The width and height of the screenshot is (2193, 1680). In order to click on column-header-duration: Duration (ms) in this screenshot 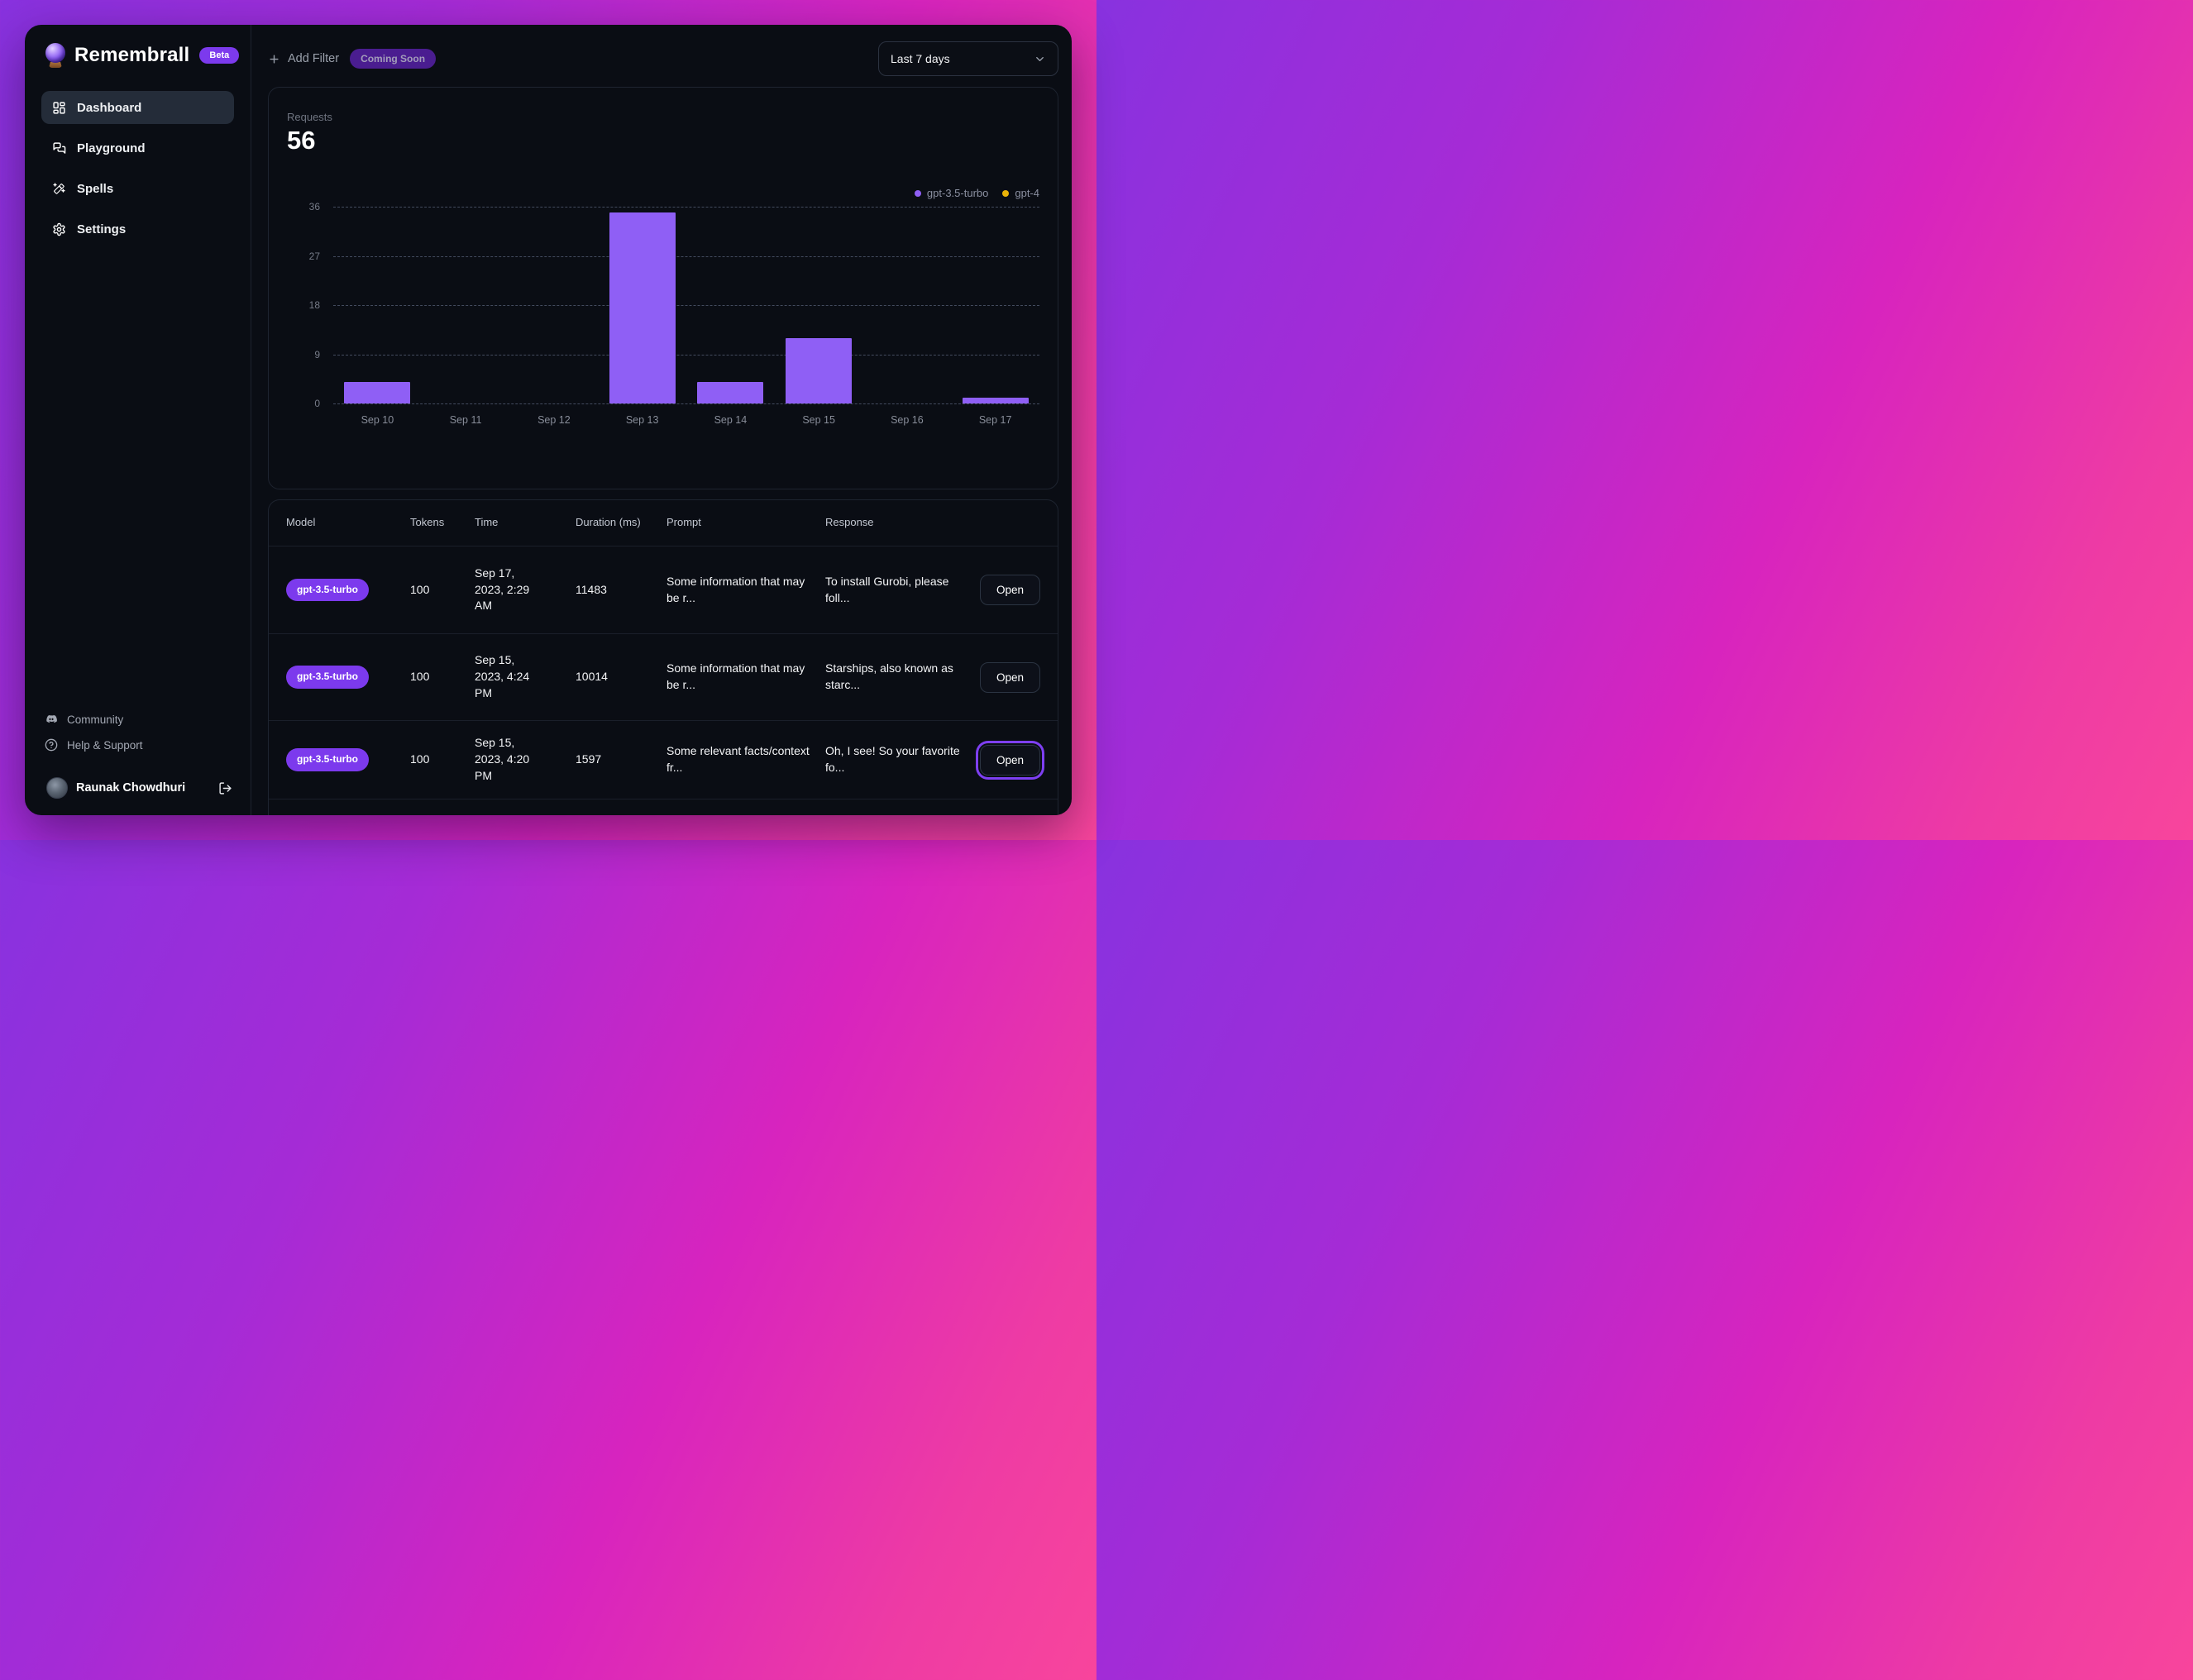, I will do `click(608, 522)`.